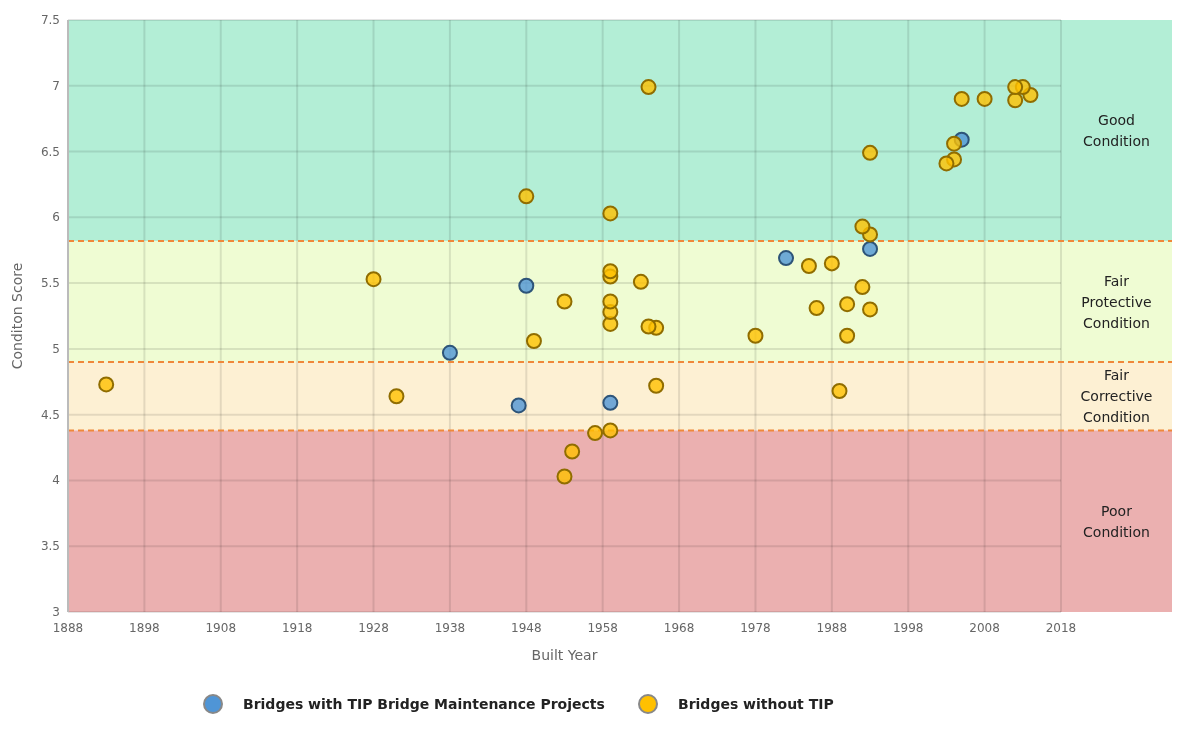  What do you see at coordinates (50, 283) in the screenshot?
I see `y-tick-label: 5.5` at bounding box center [50, 283].